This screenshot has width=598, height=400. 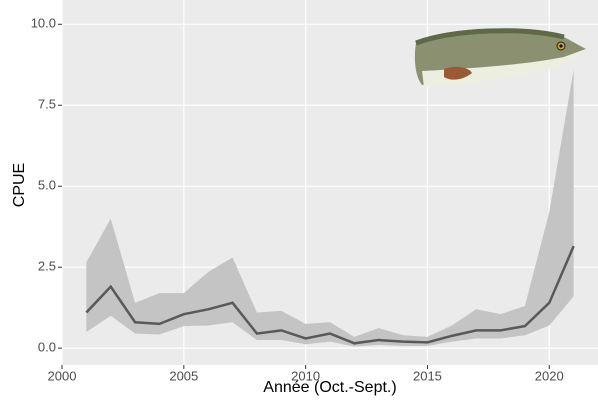 What do you see at coordinates (43, 23) in the screenshot?
I see `y-tick-label: 10.0` at bounding box center [43, 23].